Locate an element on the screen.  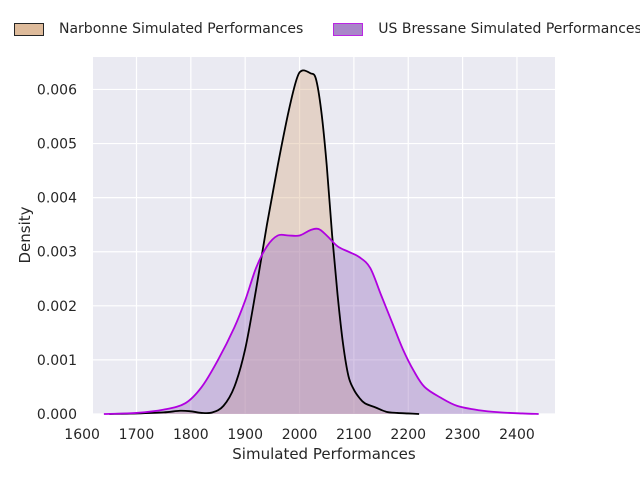
x-tick-label: 2100 is located at coordinates (354, 435).